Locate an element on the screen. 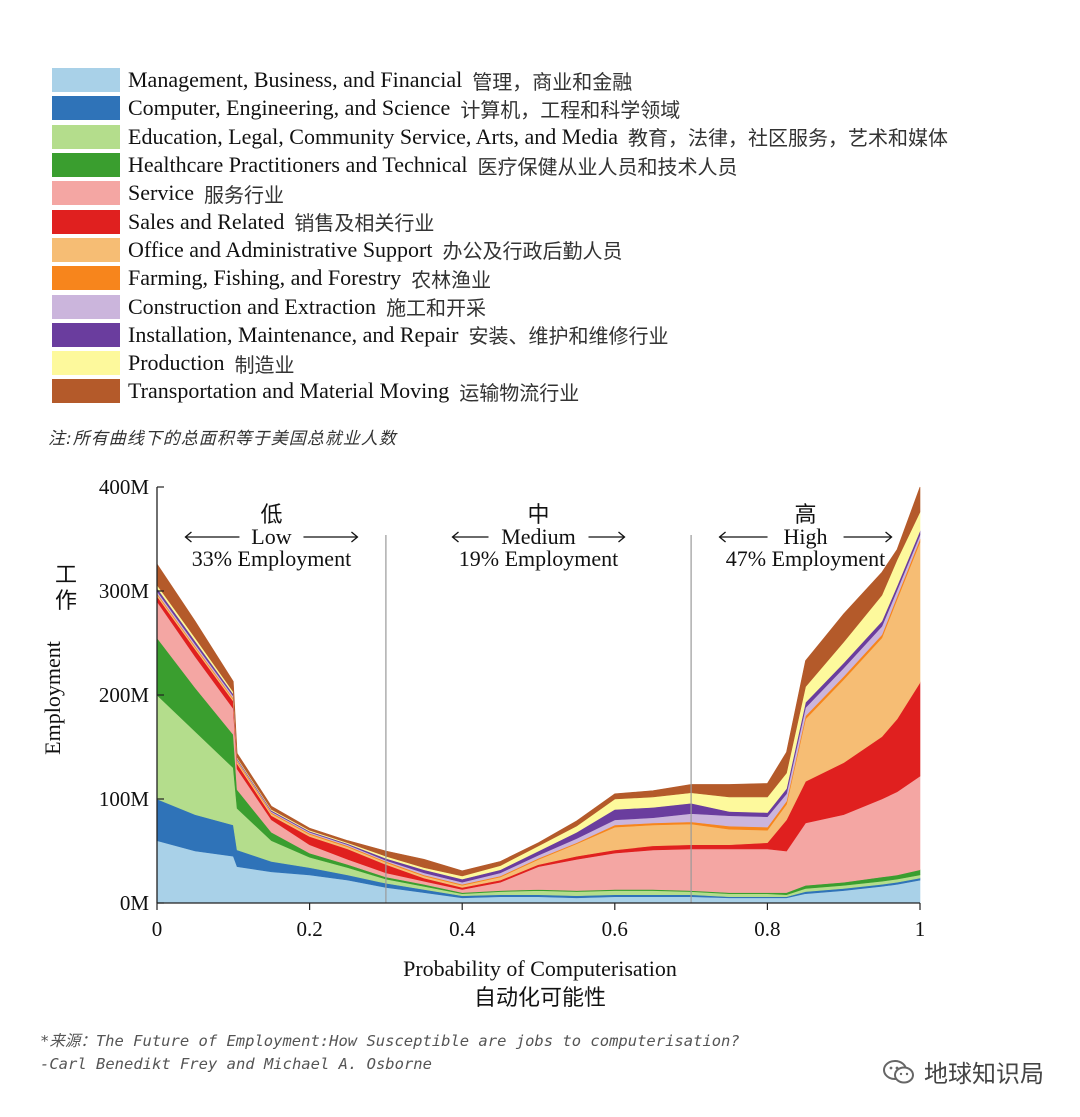  region-share-label: 33% Employment is located at coordinates (271, 558).